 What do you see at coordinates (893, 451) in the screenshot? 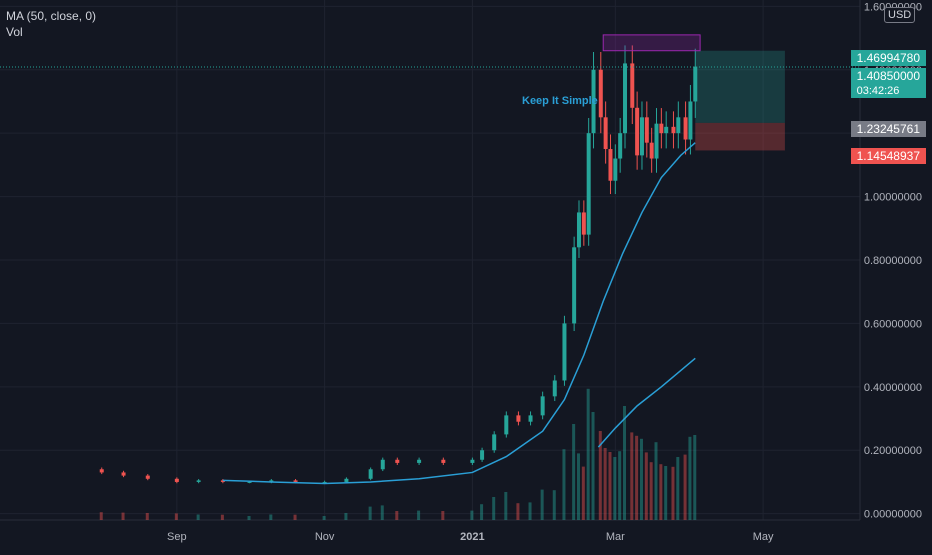
I see `y-tick-label: 0.20000000` at bounding box center [893, 451].